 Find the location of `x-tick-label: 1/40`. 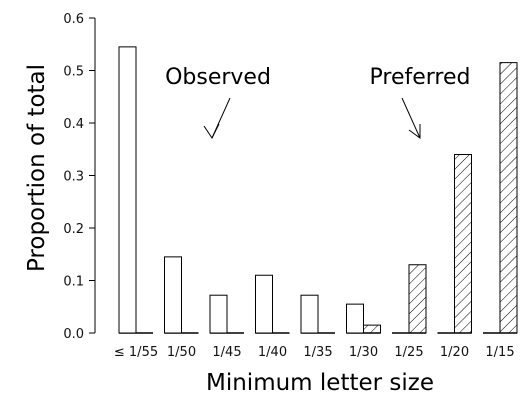

x-tick-label: 1/40 is located at coordinates (272, 352).